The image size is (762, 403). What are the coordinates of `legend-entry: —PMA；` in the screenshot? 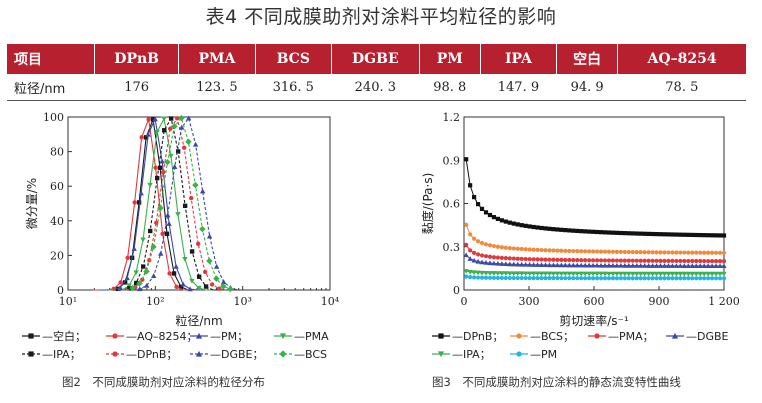 It's located at (621, 336).